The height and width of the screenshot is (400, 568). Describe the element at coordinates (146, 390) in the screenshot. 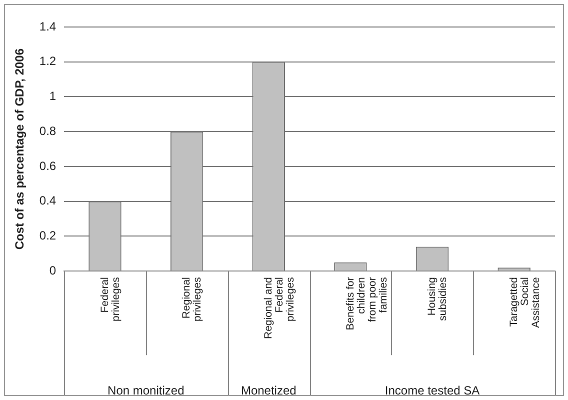

I see `text: Non monitized` at that location.